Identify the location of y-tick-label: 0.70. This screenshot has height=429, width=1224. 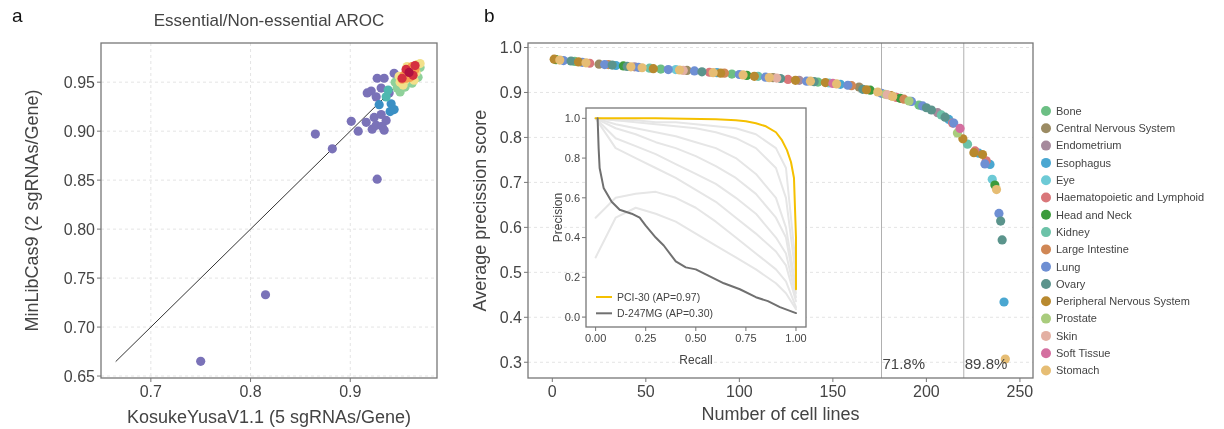
(79, 327).